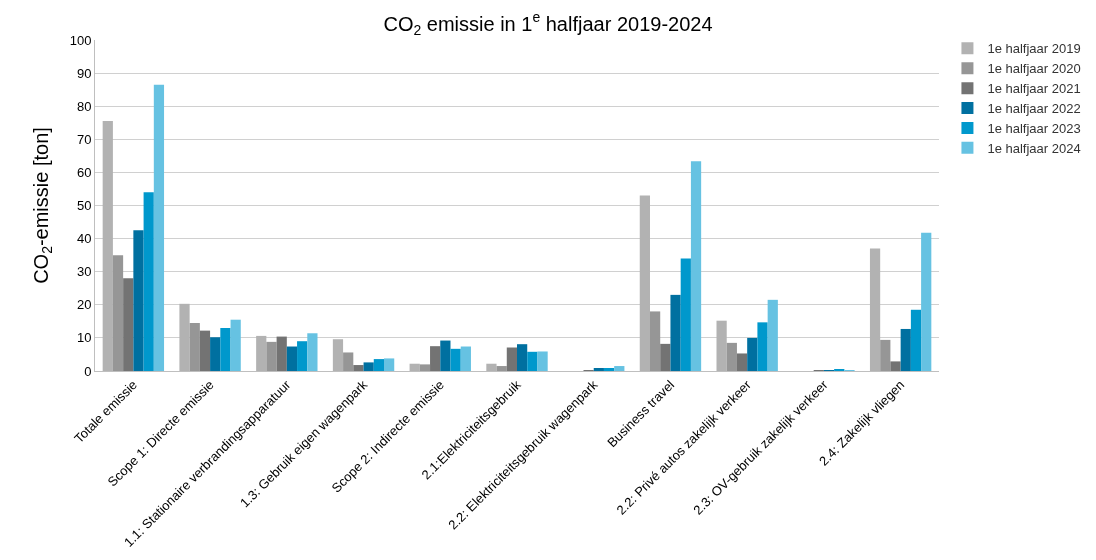 The image size is (1096, 560). I want to click on legend-label: 1e halfjaar 2021, so click(1034, 89).